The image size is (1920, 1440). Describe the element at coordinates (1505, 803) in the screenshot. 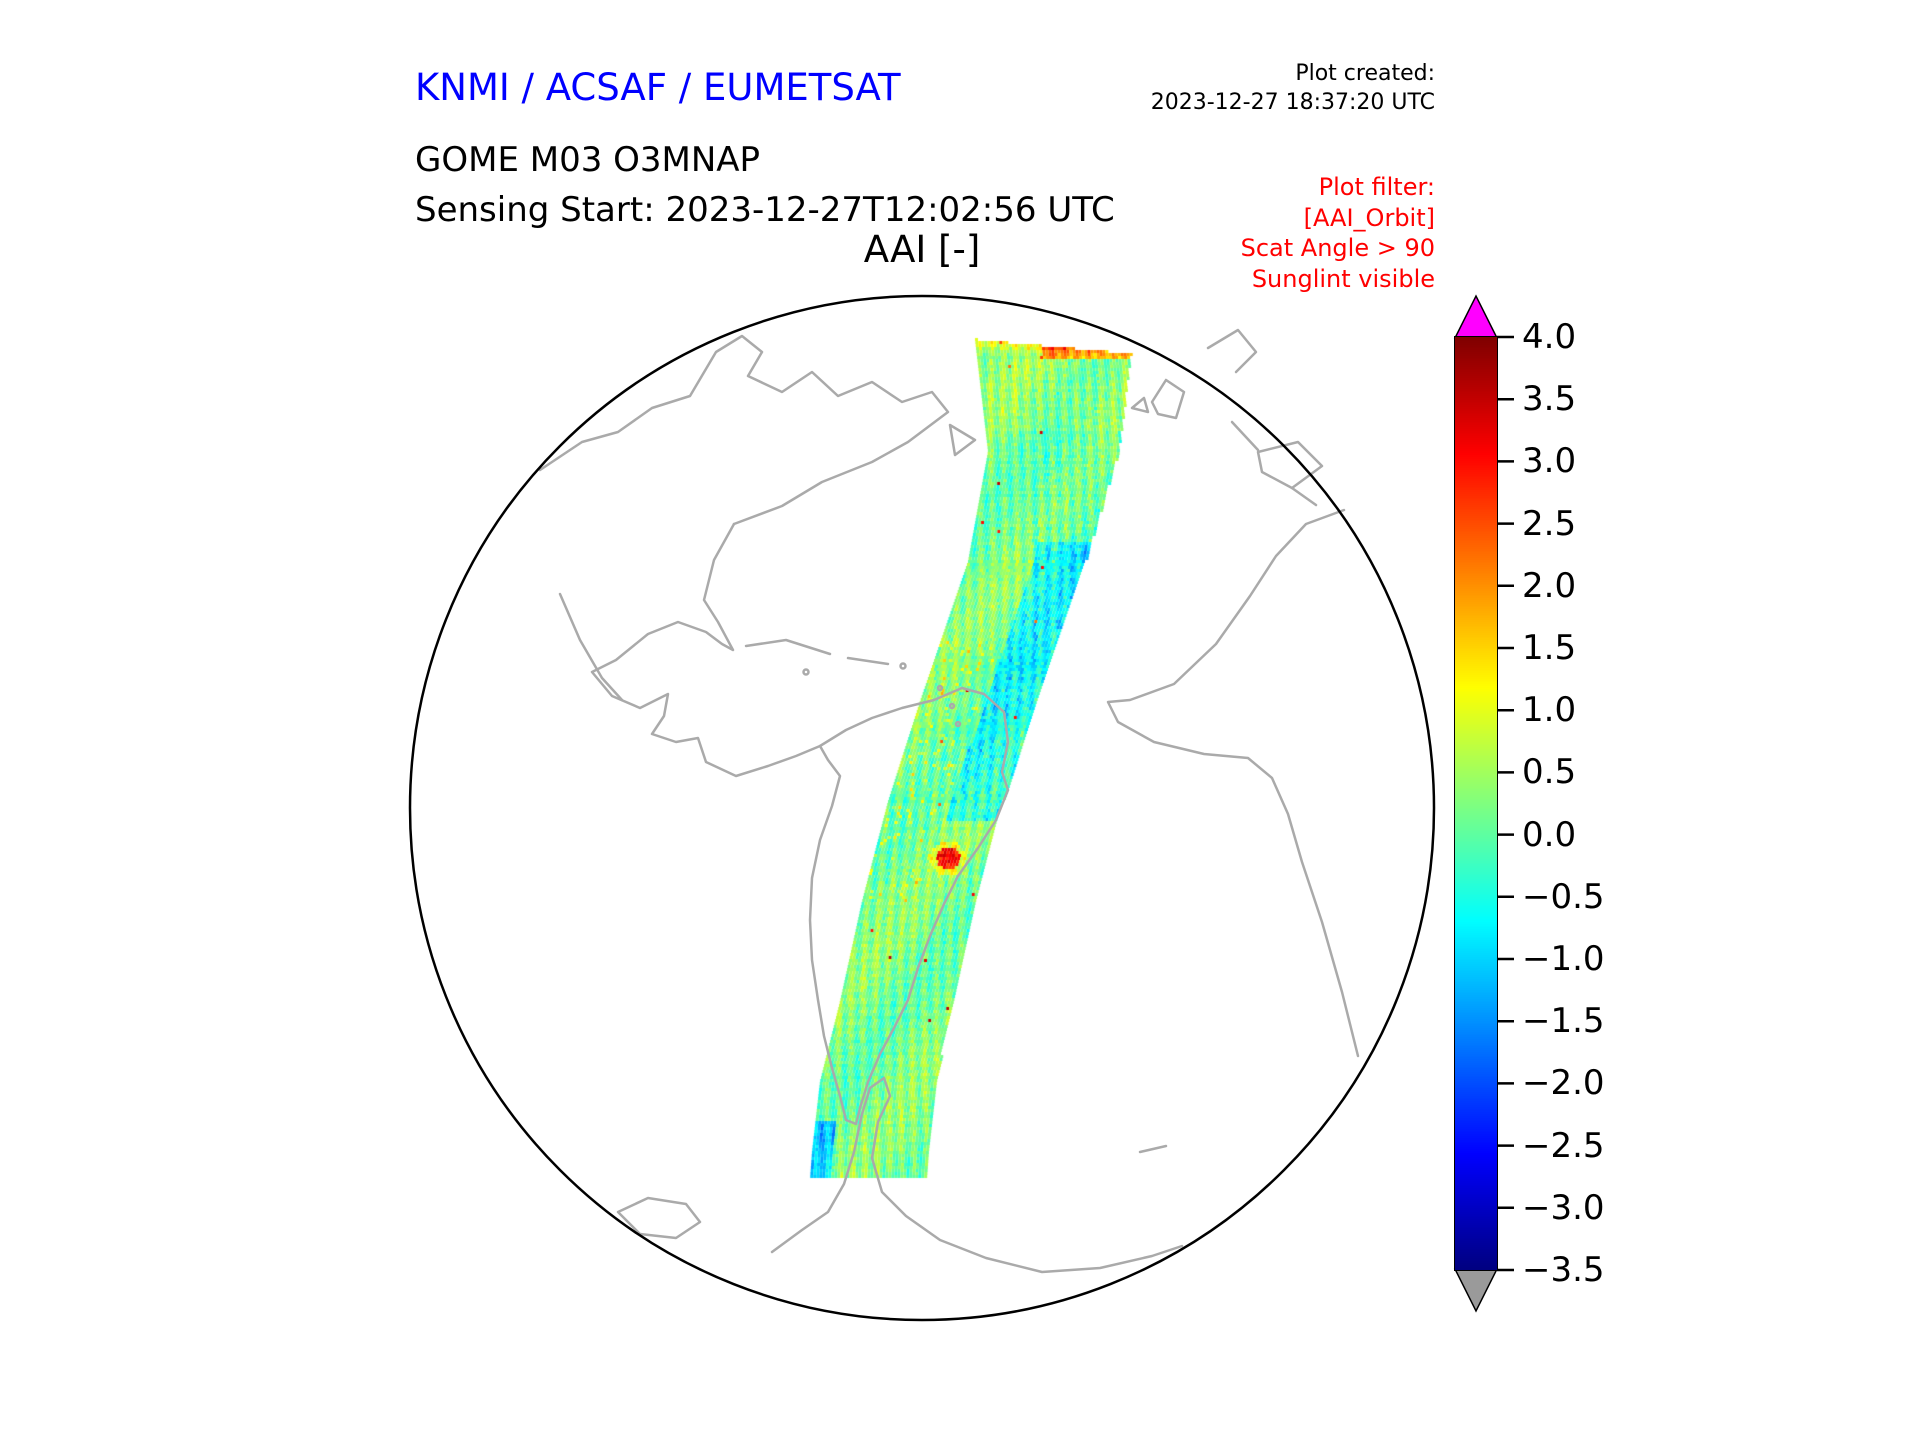

I see `colorbar-tick-marks` at that location.